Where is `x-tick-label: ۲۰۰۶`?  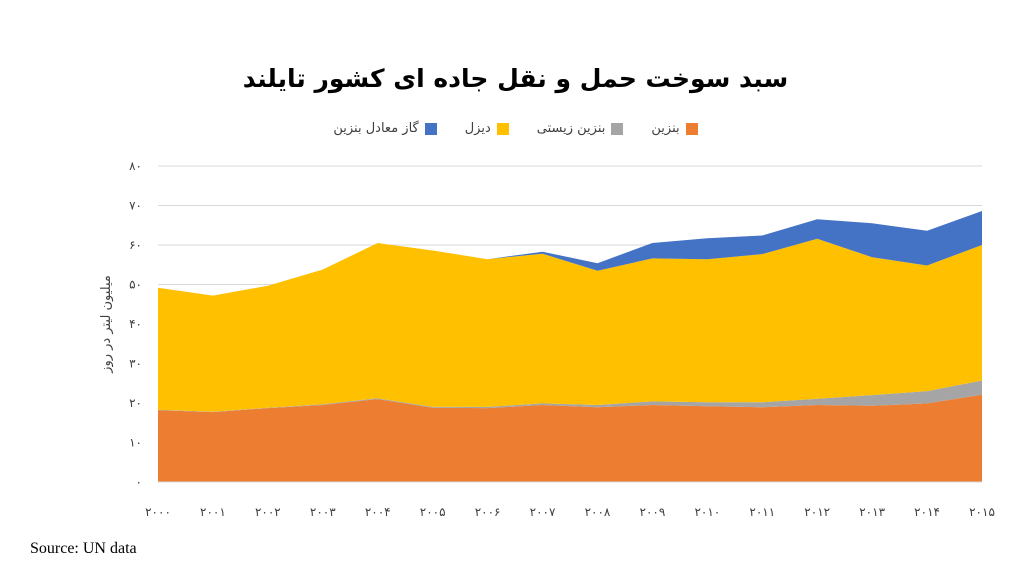 x-tick-label: ۲۰۰۶ is located at coordinates (488, 512).